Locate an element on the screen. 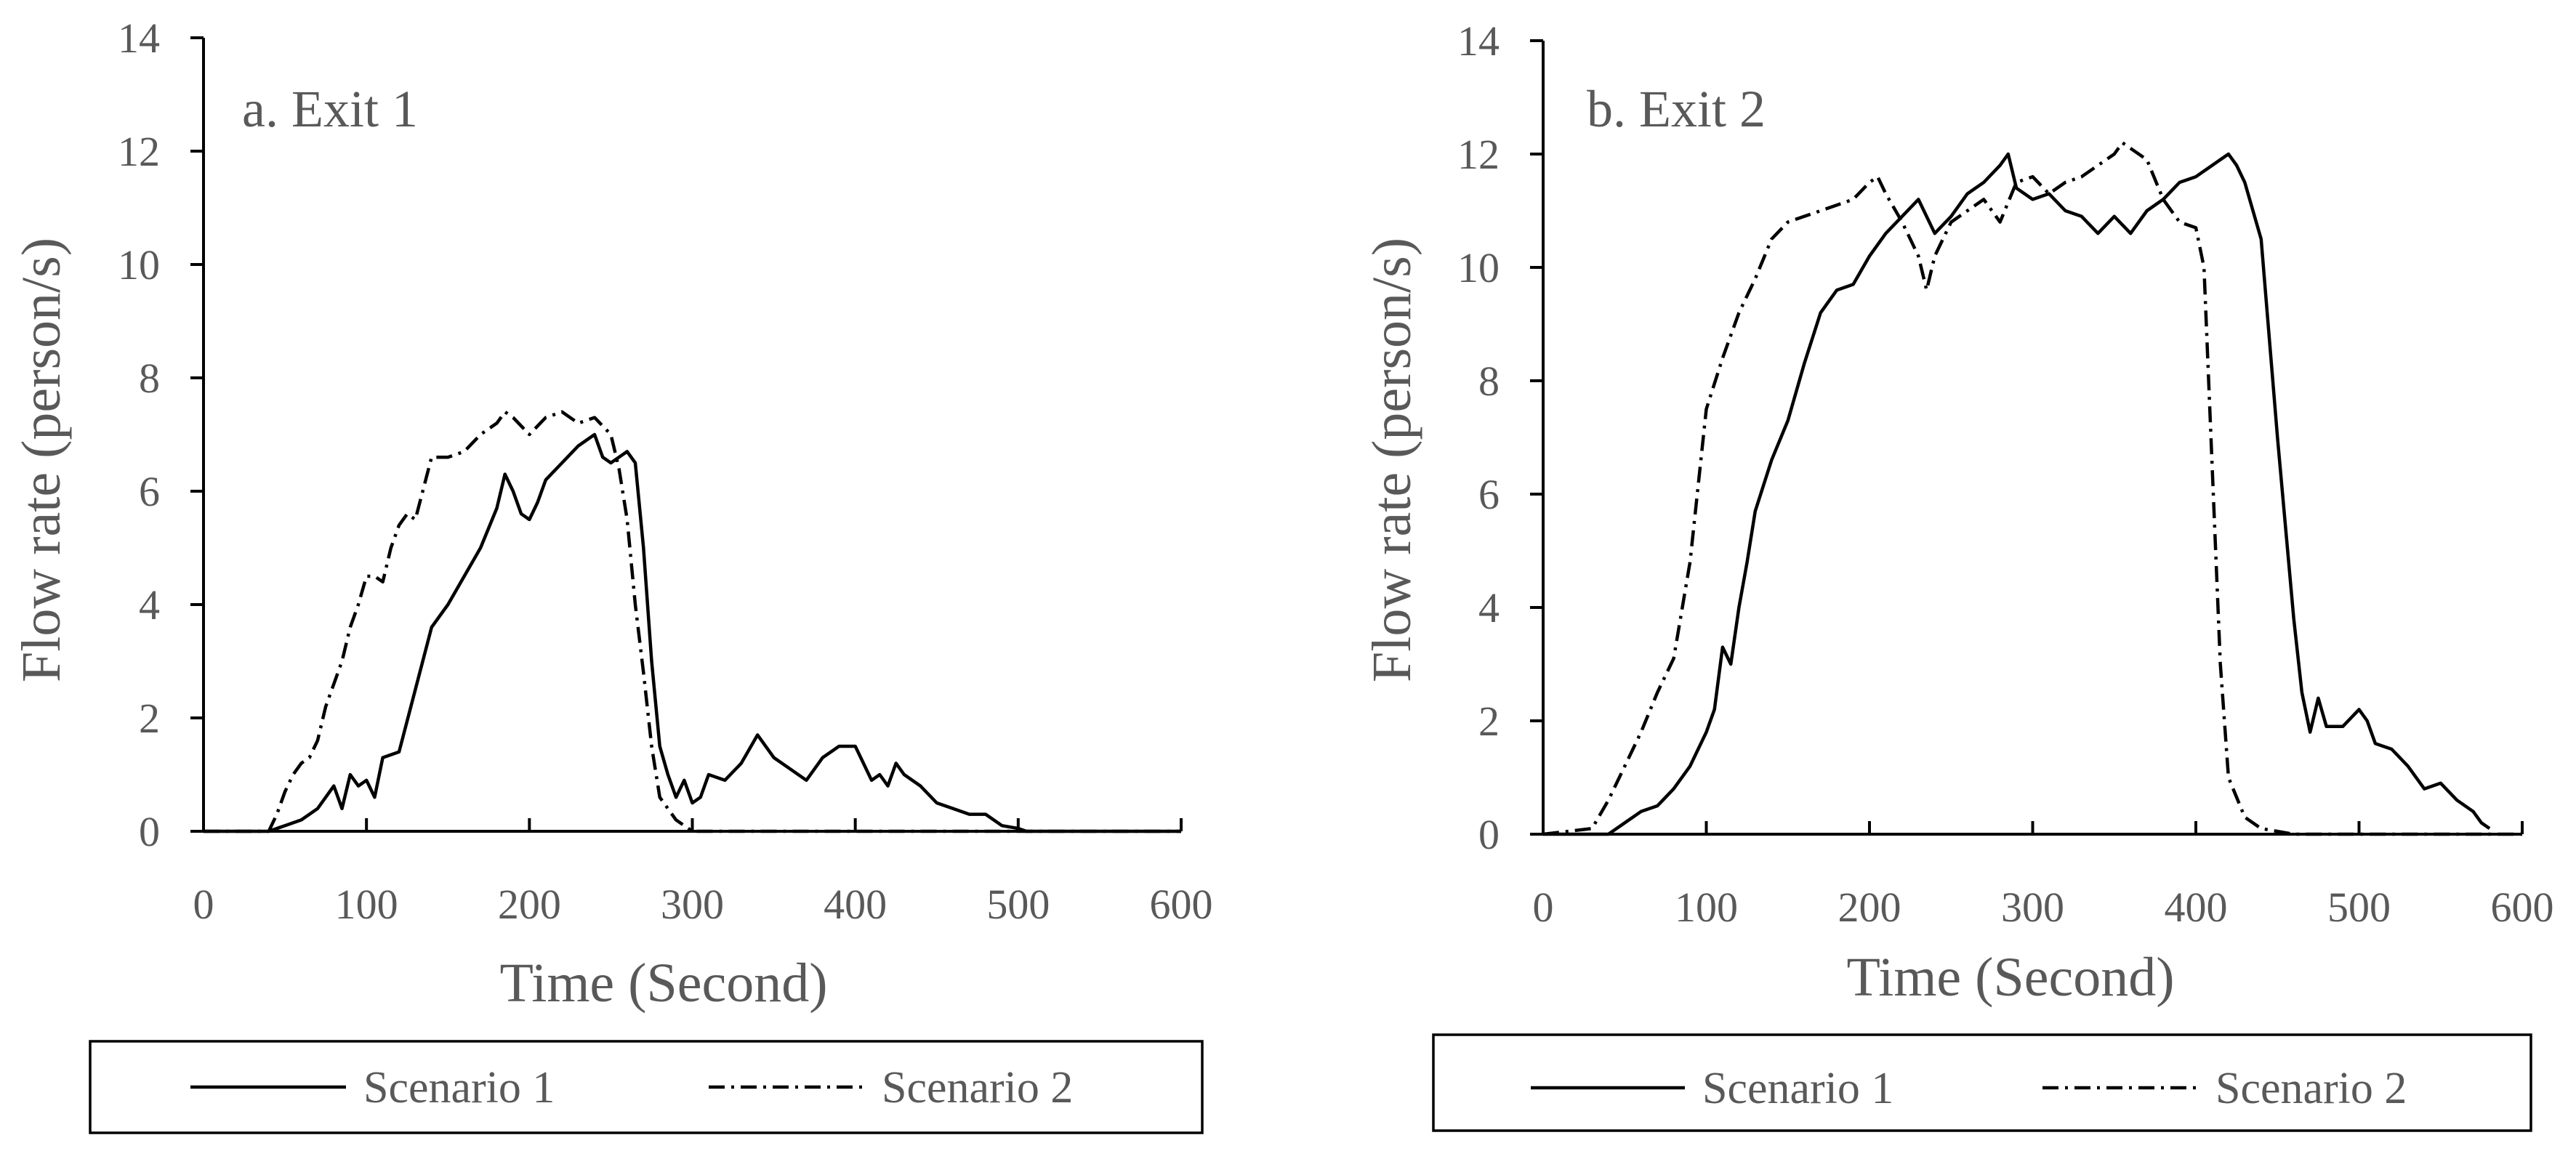  panel-title: a. Exit 1 is located at coordinates (330, 109).